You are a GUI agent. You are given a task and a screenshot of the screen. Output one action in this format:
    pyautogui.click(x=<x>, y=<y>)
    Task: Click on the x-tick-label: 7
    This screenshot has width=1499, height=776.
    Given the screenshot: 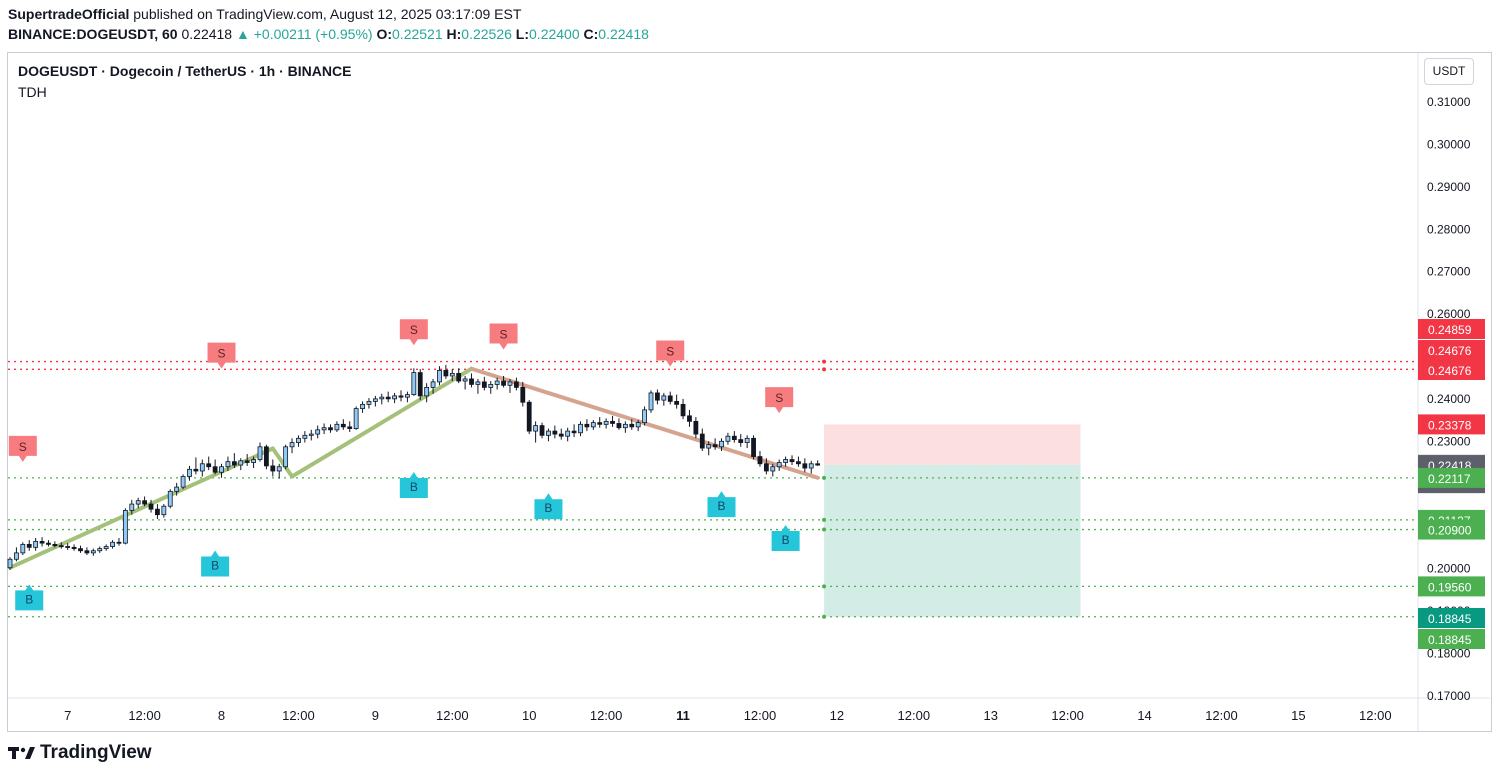 What is the action you would take?
    pyautogui.click(x=67, y=715)
    